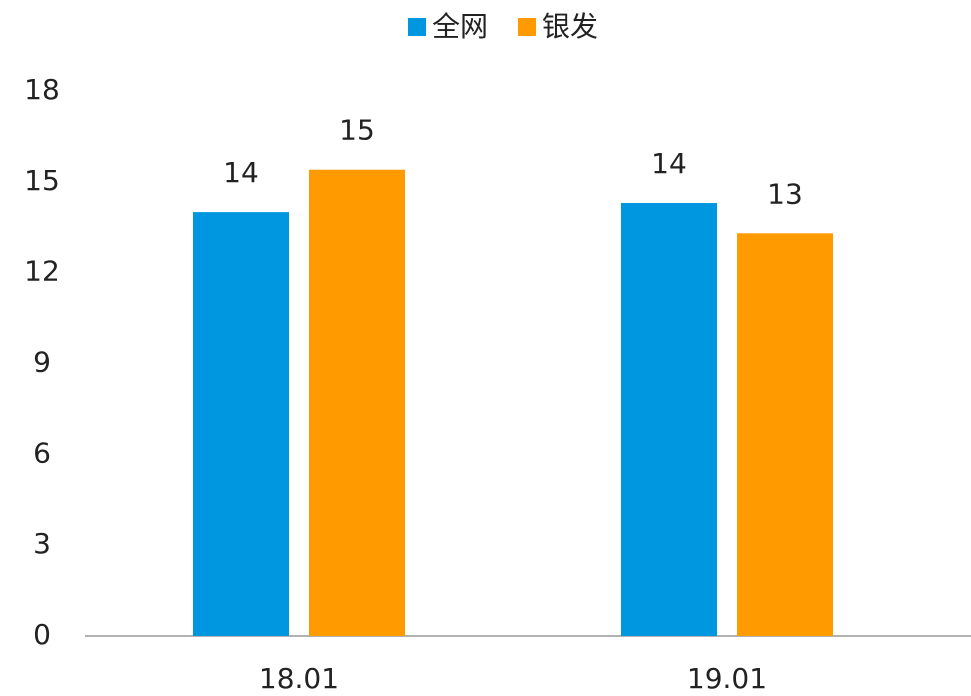 This screenshot has width=971, height=696. I want to click on y-tick-label: 6, so click(42, 452).